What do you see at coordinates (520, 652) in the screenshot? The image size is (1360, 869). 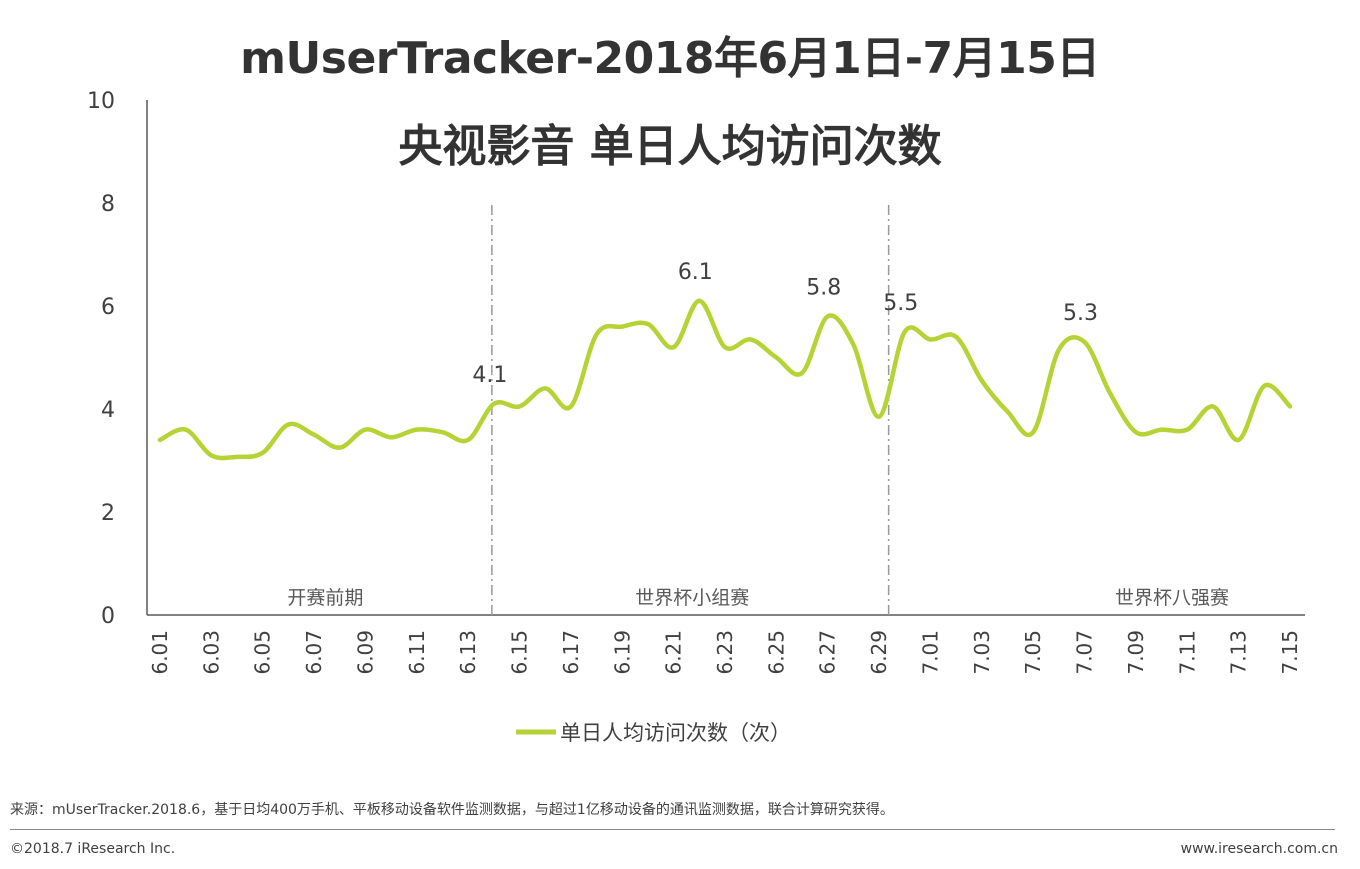 I see `x-tick-label: 6.15` at bounding box center [520, 652].